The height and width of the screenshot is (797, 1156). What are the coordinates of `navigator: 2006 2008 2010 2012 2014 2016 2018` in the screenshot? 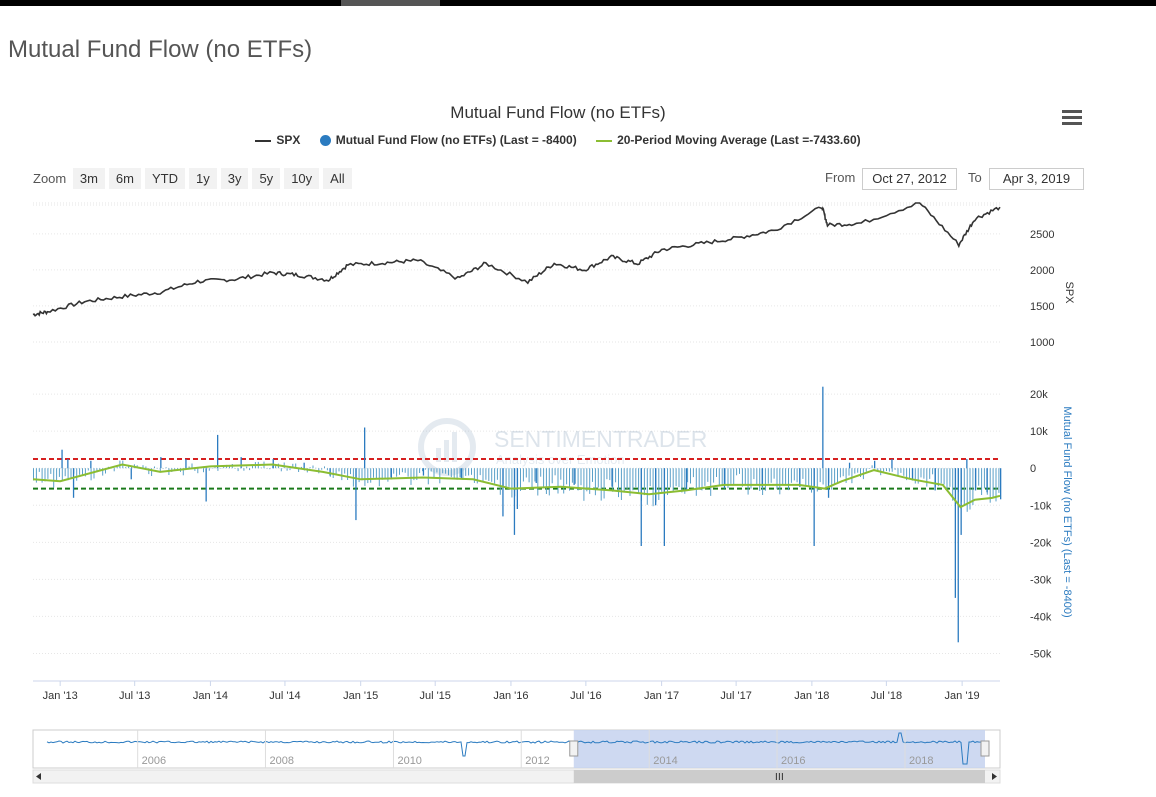 It's located at (516, 756).